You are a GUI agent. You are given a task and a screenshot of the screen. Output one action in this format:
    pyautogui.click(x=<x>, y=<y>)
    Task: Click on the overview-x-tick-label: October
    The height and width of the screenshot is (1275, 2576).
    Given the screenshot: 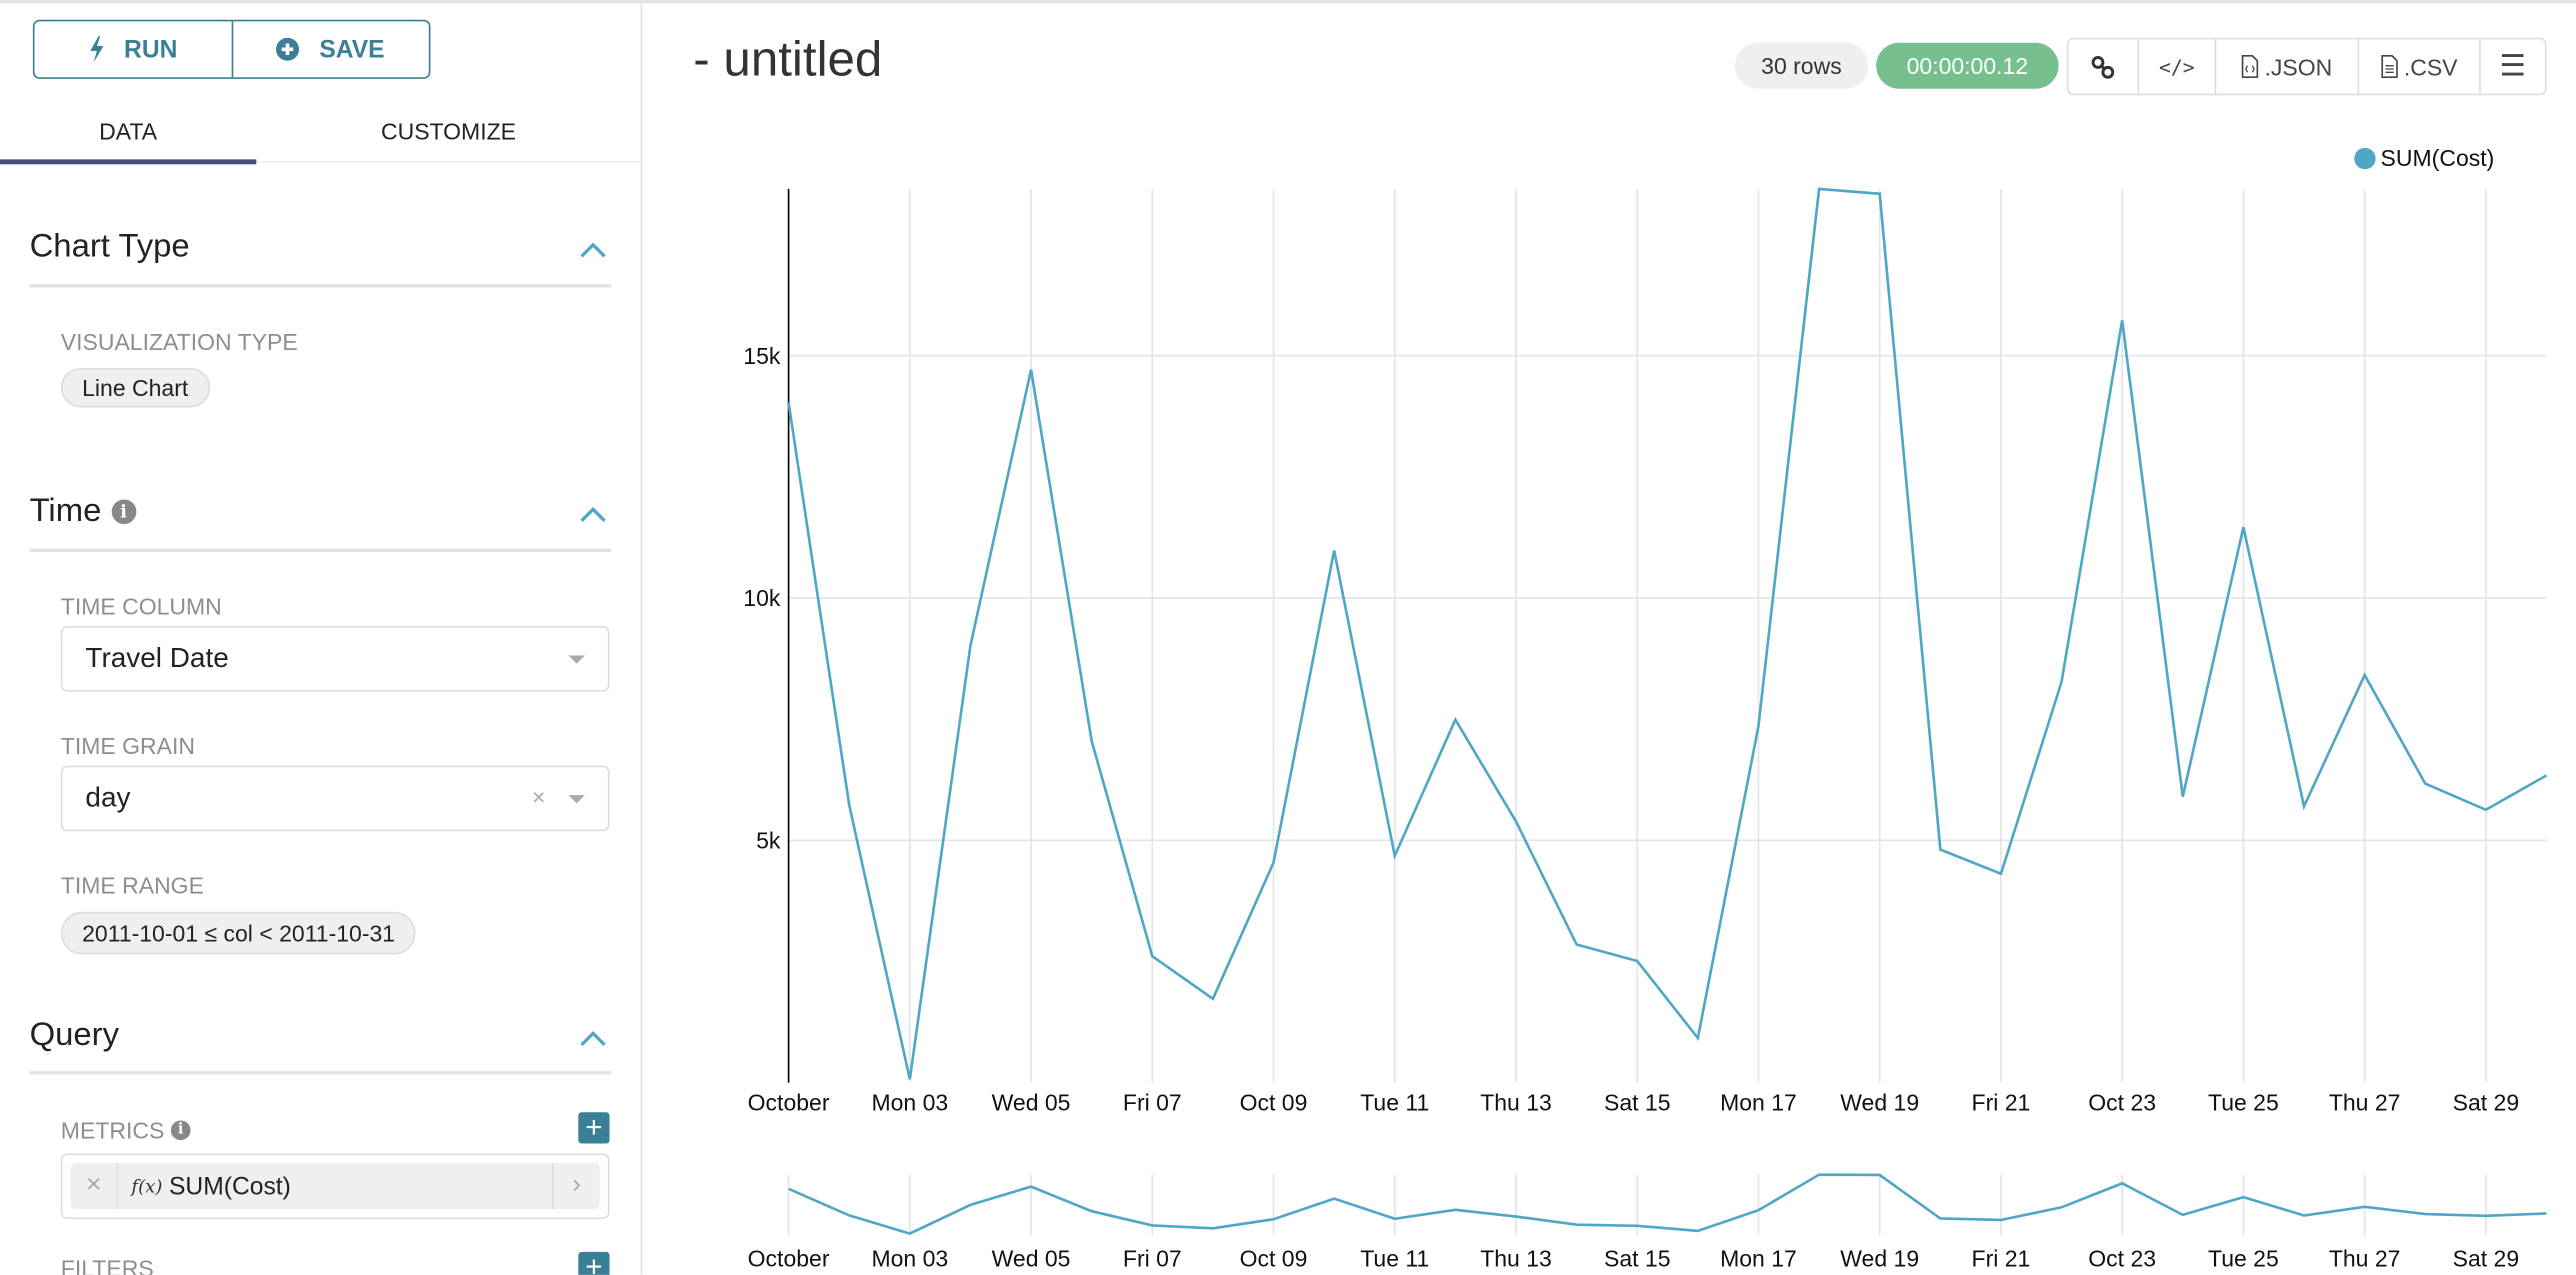 What is the action you would take?
    pyautogui.click(x=789, y=1259)
    